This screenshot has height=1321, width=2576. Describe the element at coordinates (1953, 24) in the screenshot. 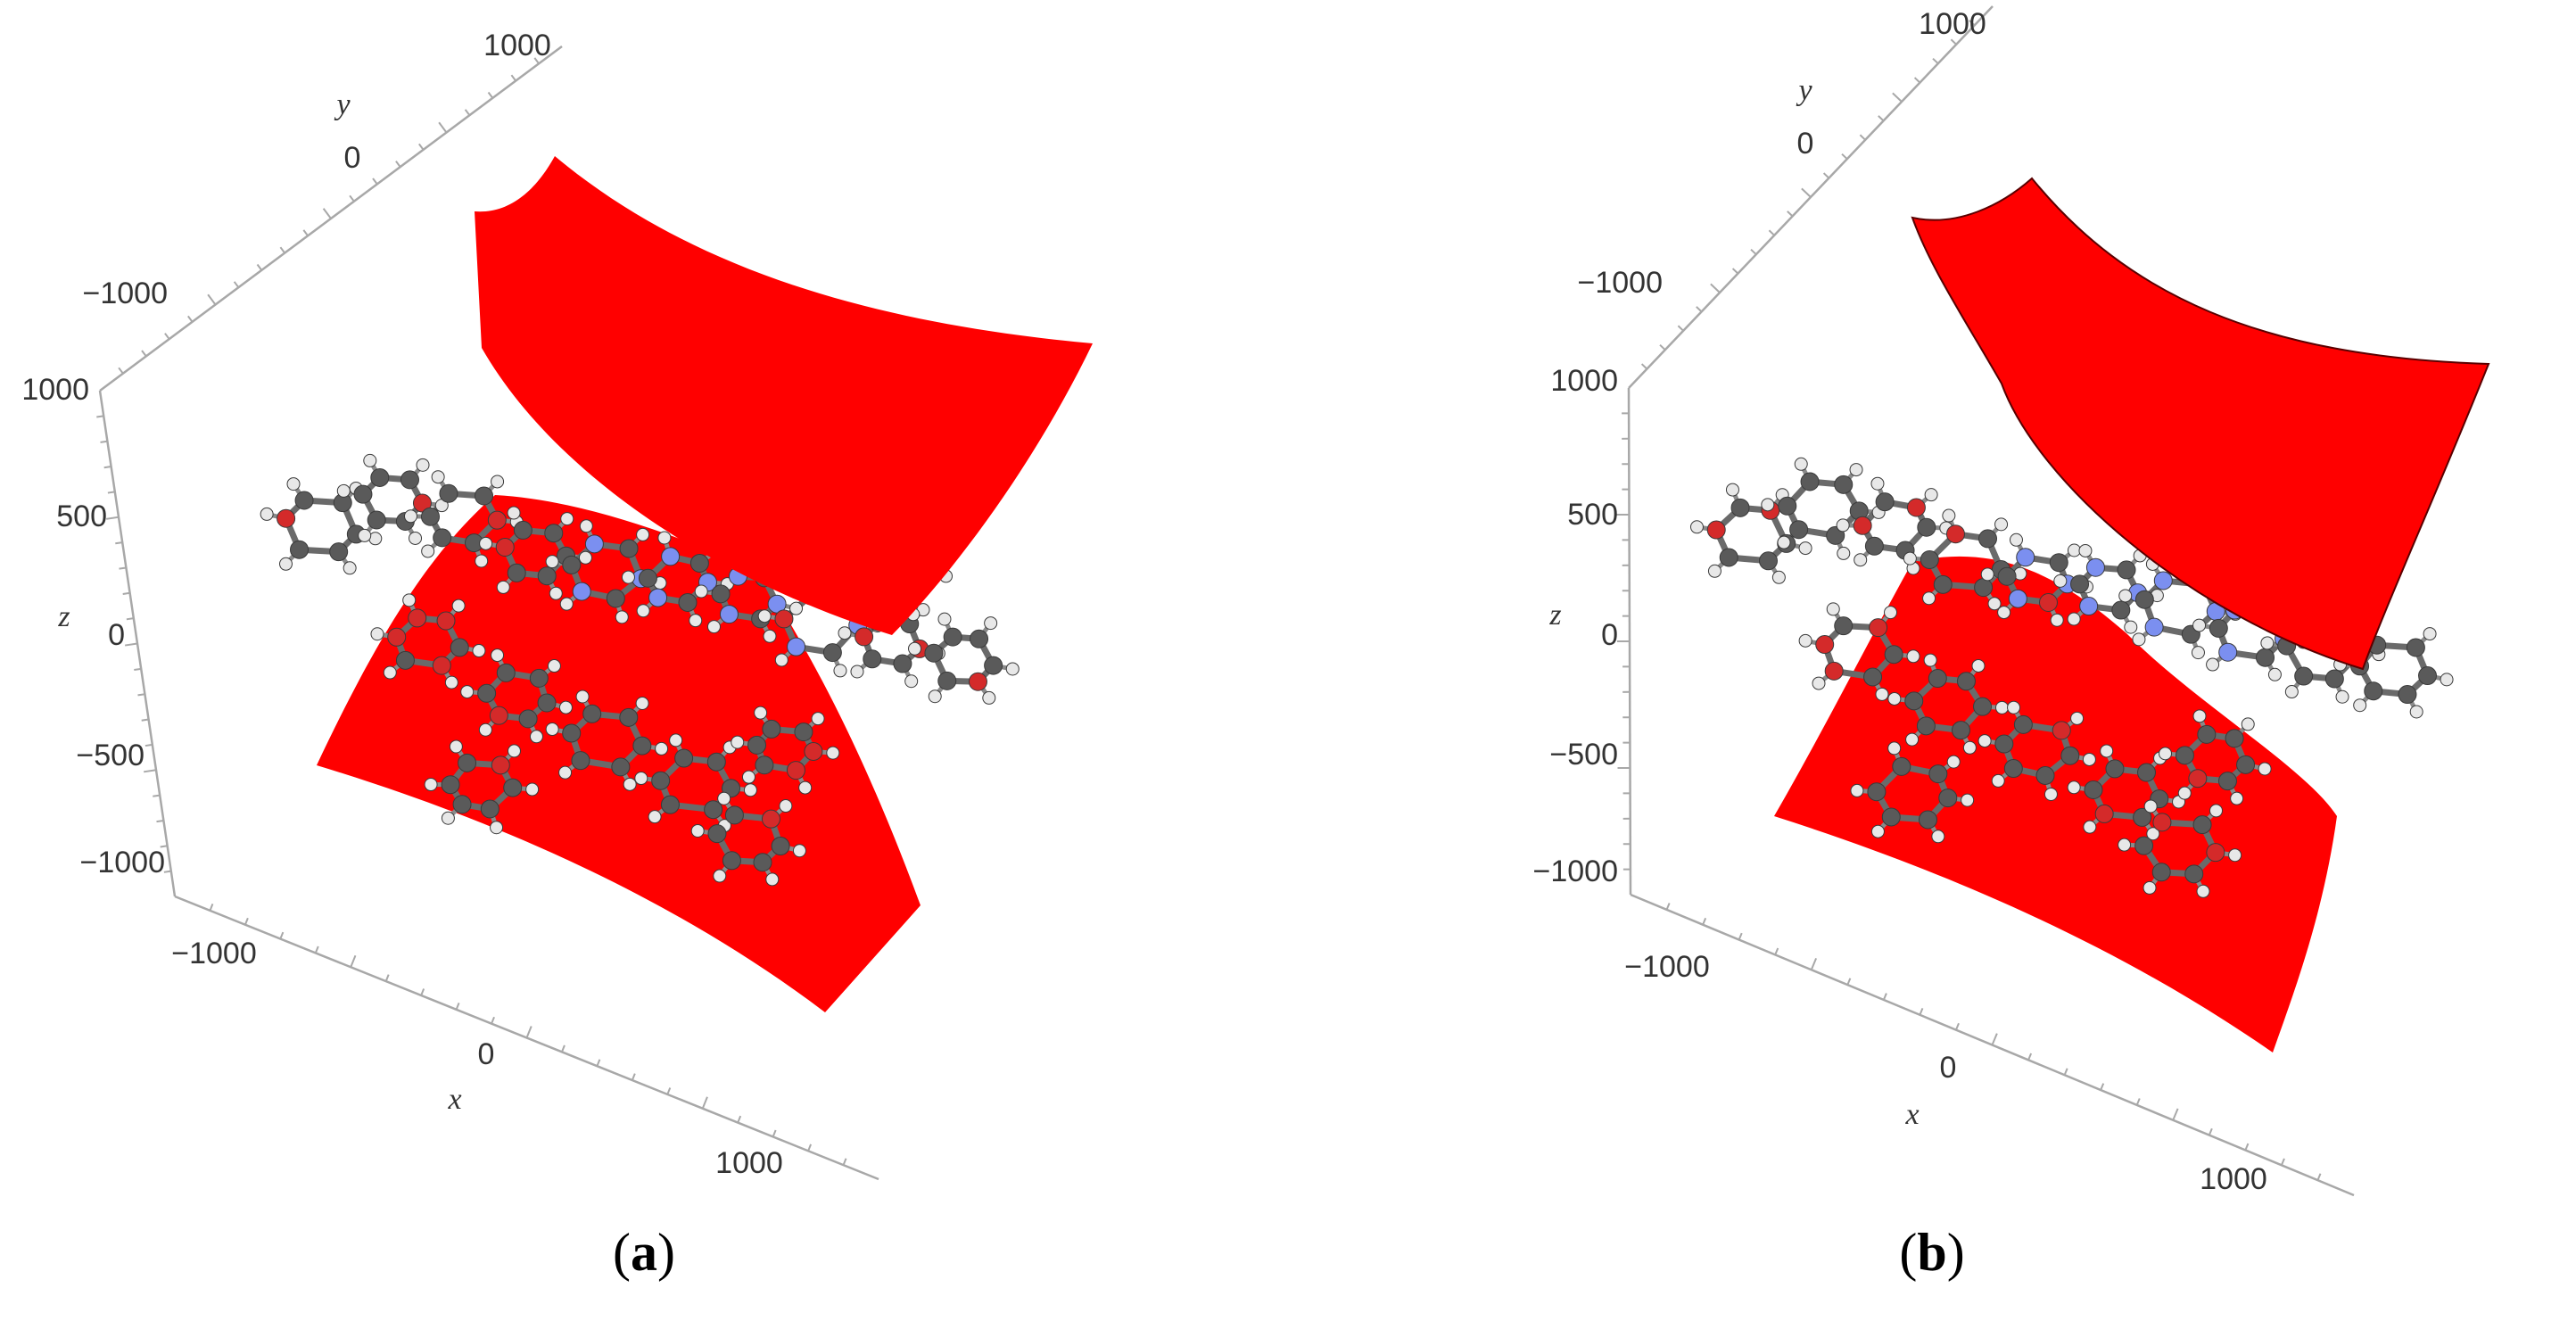

I see `y-tick-label: 1000` at that location.